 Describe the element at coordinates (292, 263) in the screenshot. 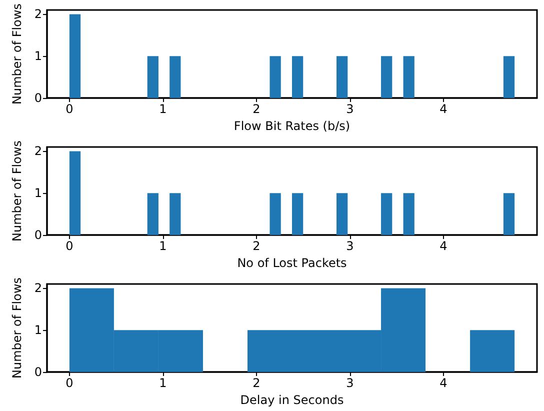

I see `x-axis-title: No of Lost Packets` at that location.